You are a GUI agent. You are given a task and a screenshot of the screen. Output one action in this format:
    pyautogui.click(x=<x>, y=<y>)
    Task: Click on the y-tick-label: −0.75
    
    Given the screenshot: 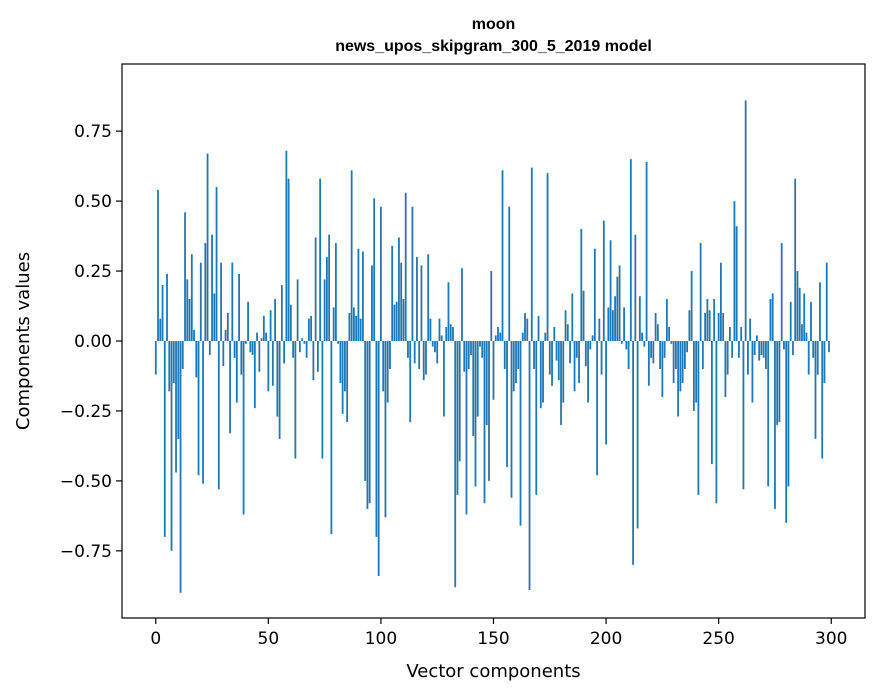 What is the action you would take?
    pyautogui.click(x=86, y=552)
    